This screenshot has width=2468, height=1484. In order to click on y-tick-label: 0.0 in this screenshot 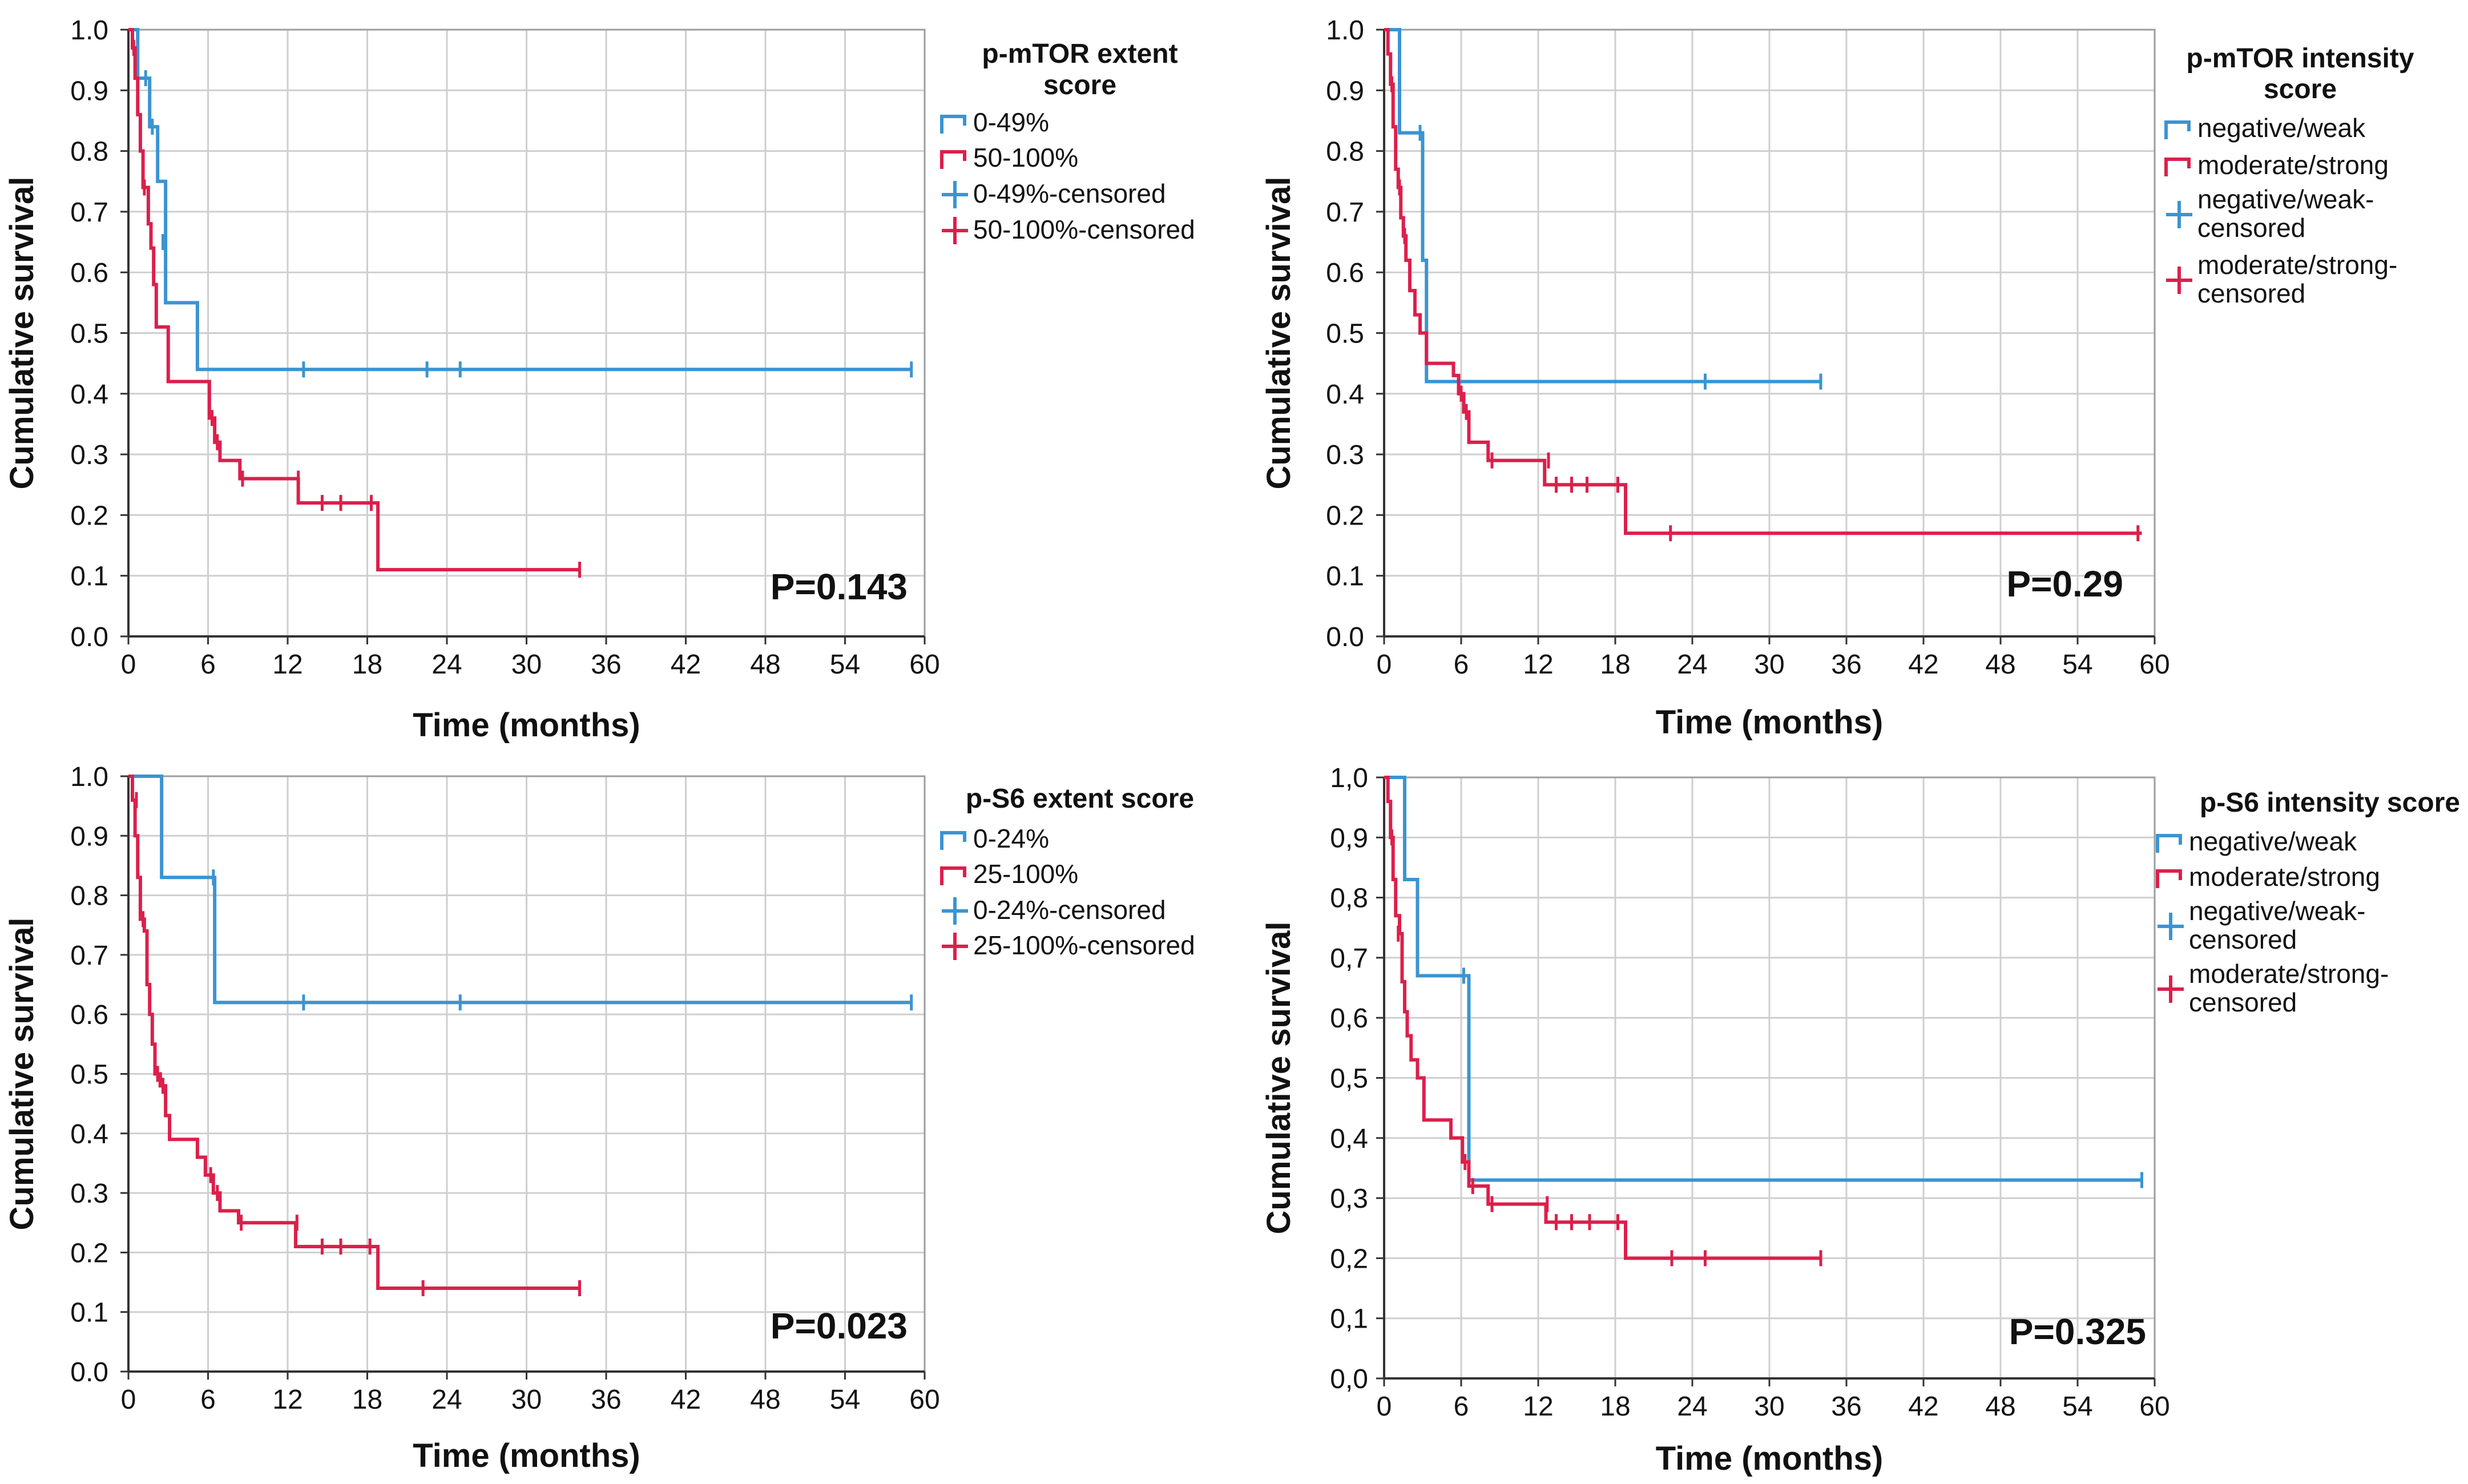, I will do `click(89, 637)`.